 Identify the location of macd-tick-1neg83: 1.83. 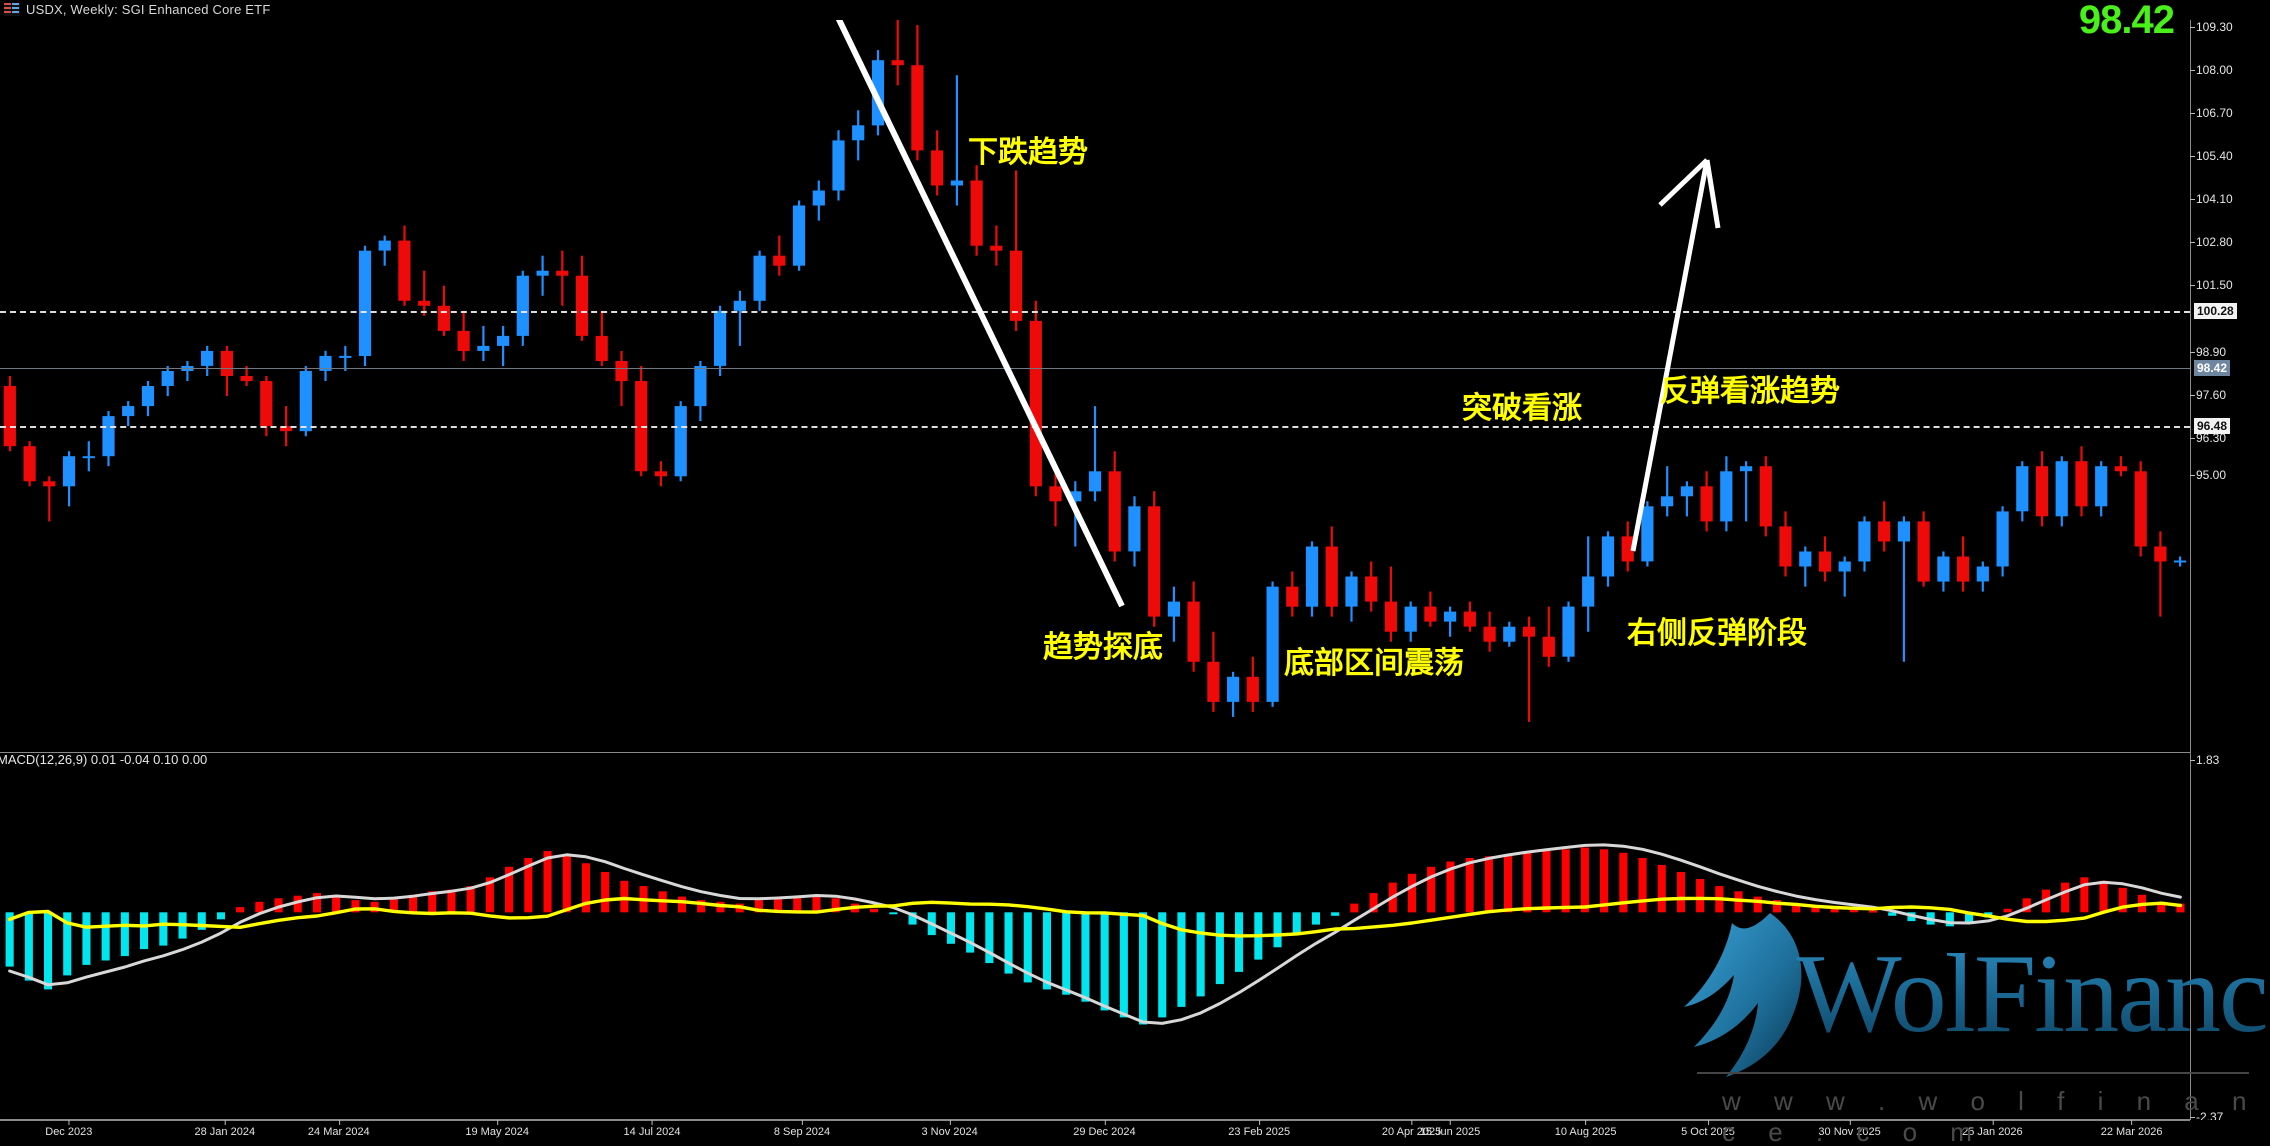
(2204, 760).